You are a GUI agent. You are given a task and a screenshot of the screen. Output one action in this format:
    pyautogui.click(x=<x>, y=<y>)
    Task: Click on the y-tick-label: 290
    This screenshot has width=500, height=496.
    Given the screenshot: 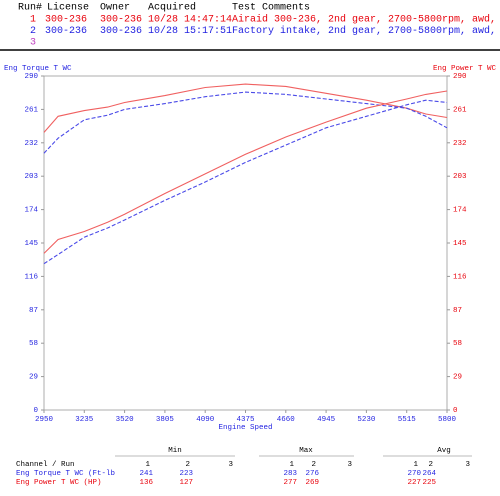 What is the action you would take?
    pyautogui.click(x=31, y=77)
    